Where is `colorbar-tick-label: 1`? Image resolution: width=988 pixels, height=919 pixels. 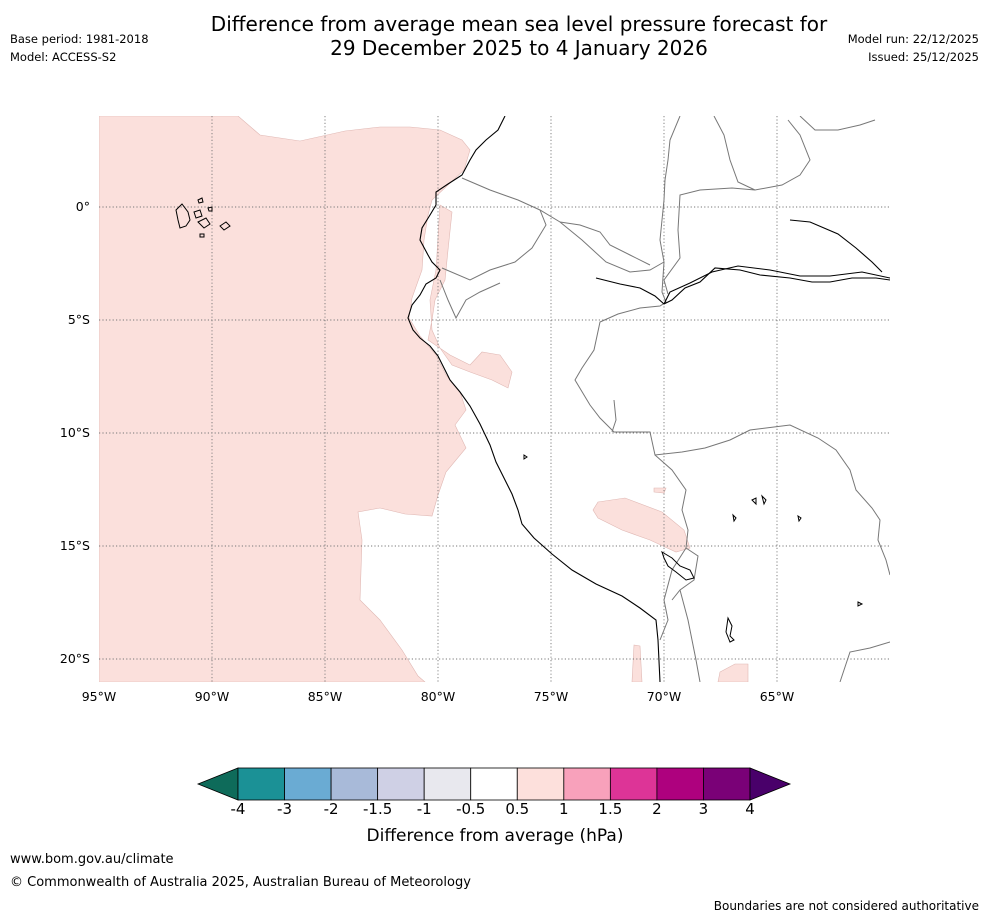
colorbar-tick-label: 1 is located at coordinates (564, 809).